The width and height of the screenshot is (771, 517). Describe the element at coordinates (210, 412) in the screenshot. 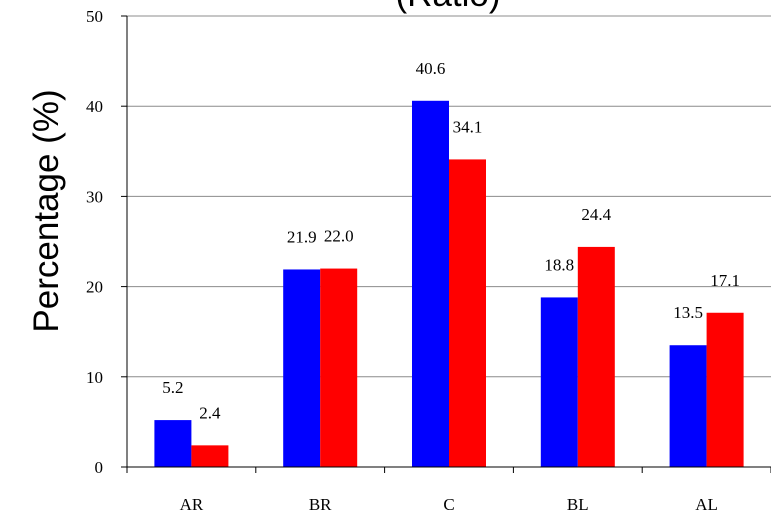

I see `data-label: 2.4` at that location.